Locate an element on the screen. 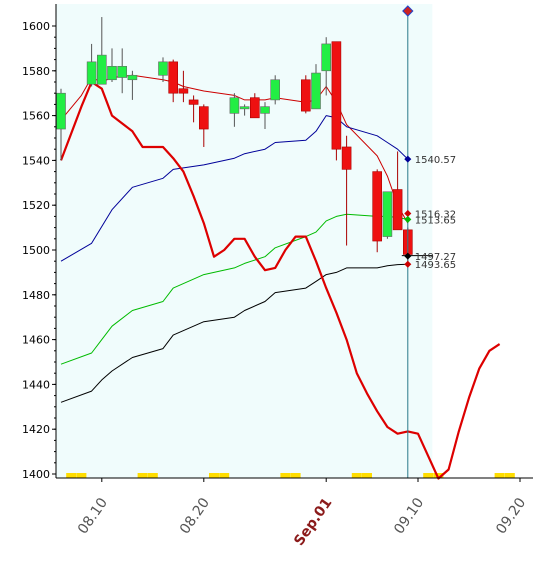 This screenshot has height=580, width=533. x-tick-label: 08.10 is located at coordinates (93, 516).